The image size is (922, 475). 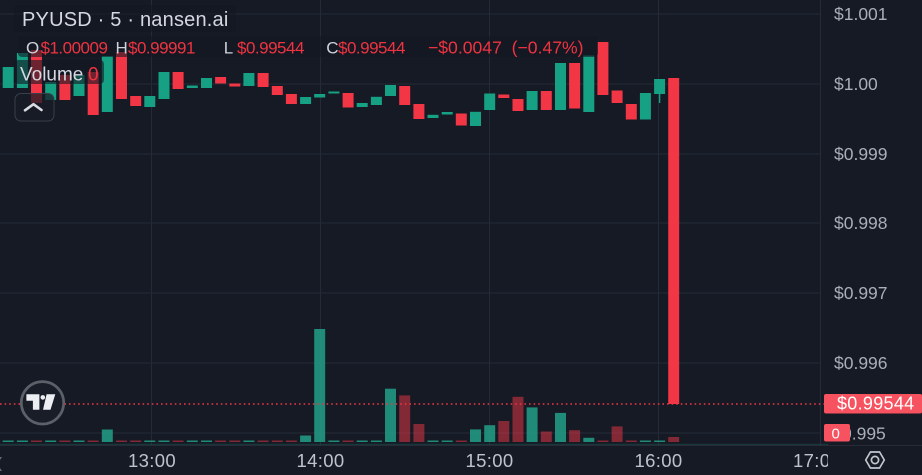 I want to click on svg-text: $0.999, so click(x=861, y=154).